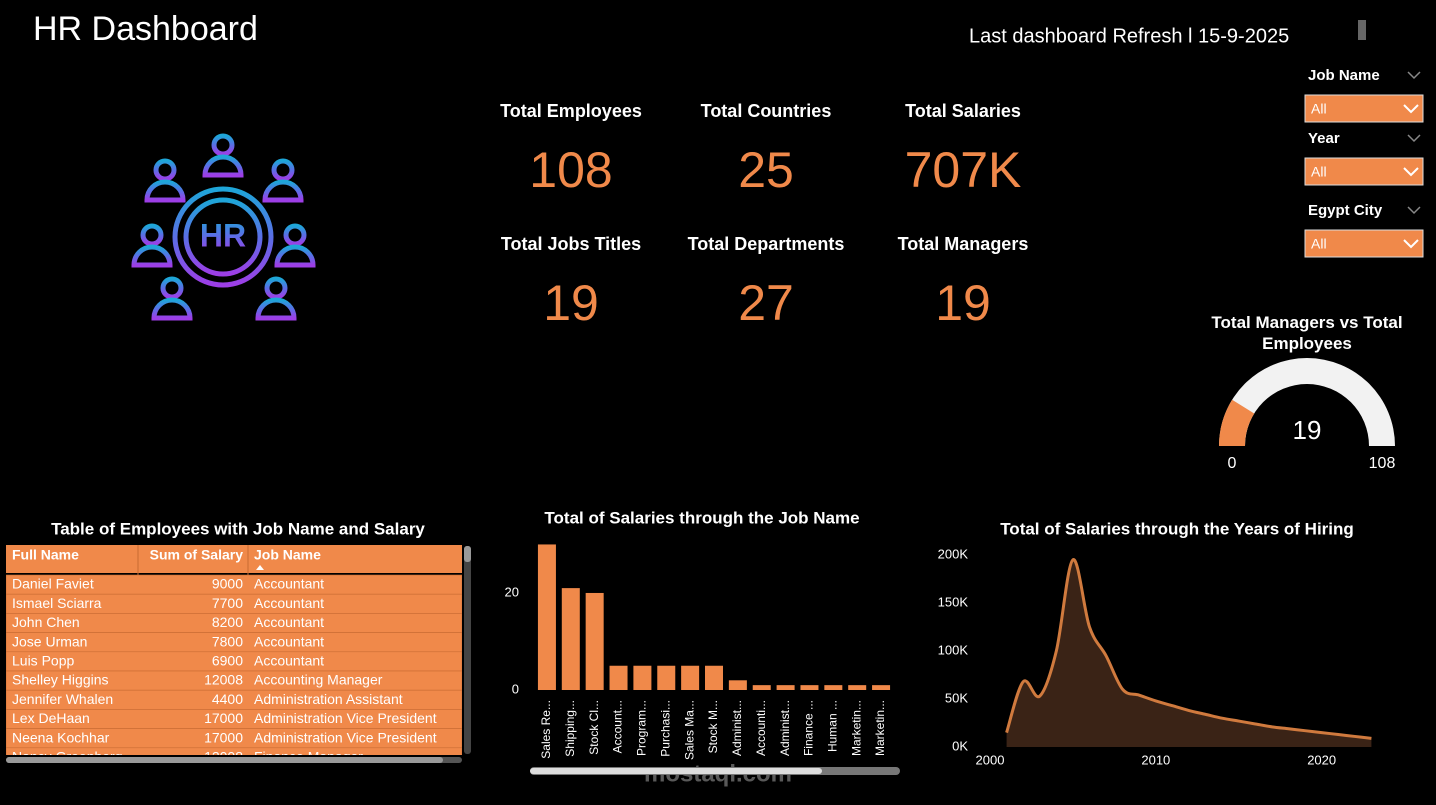 This screenshot has width=1436, height=805. I want to click on logo-text: HR, so click(223, 235).